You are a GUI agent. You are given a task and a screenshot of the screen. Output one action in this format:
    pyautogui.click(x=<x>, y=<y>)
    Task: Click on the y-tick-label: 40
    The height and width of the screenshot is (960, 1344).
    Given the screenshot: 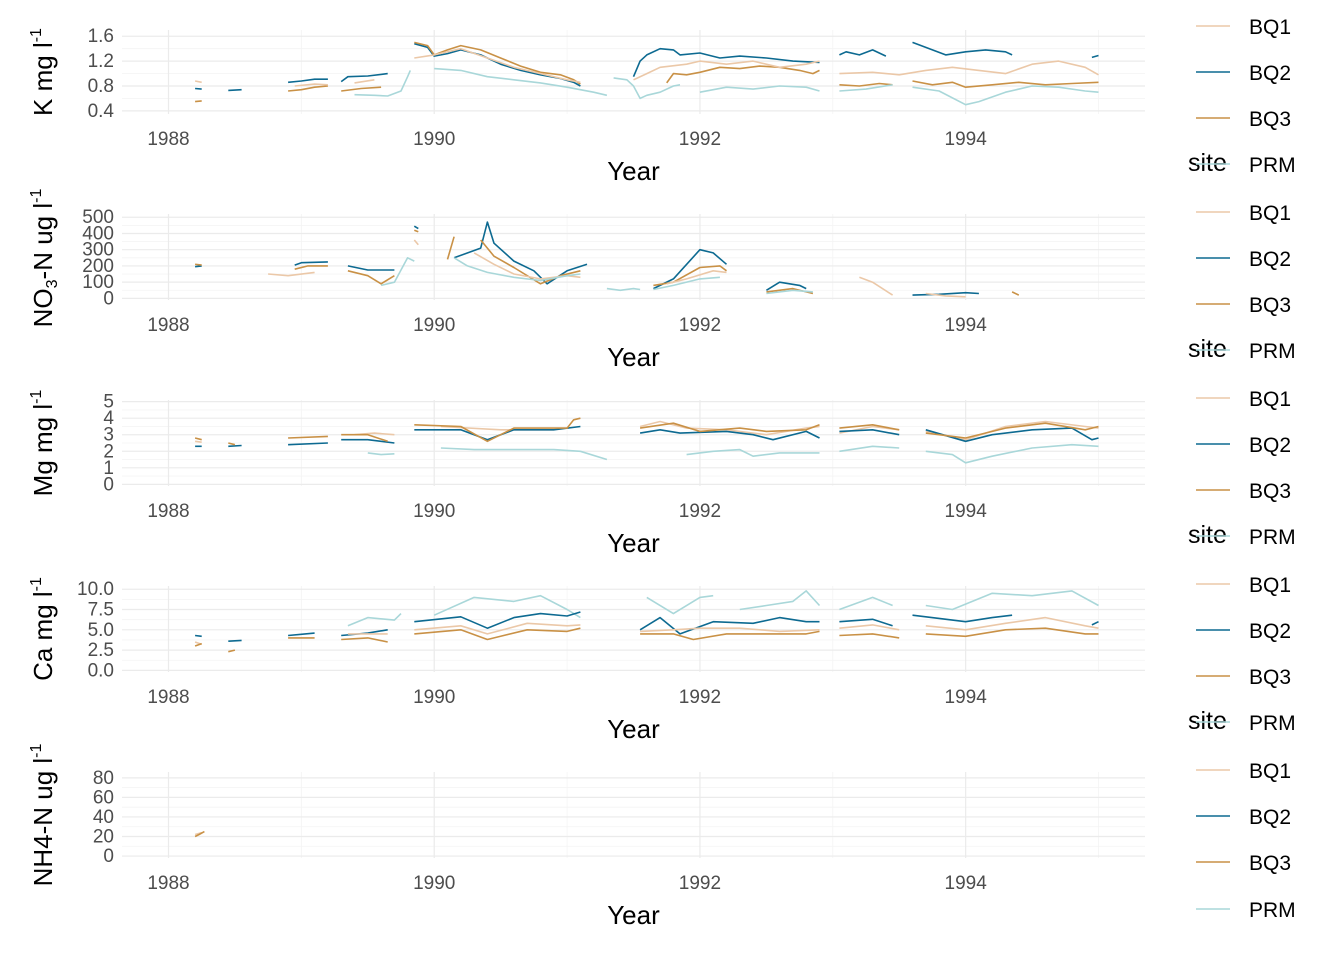 What is the action you would take?
    pyautogui.click(x=103, y=817)
    